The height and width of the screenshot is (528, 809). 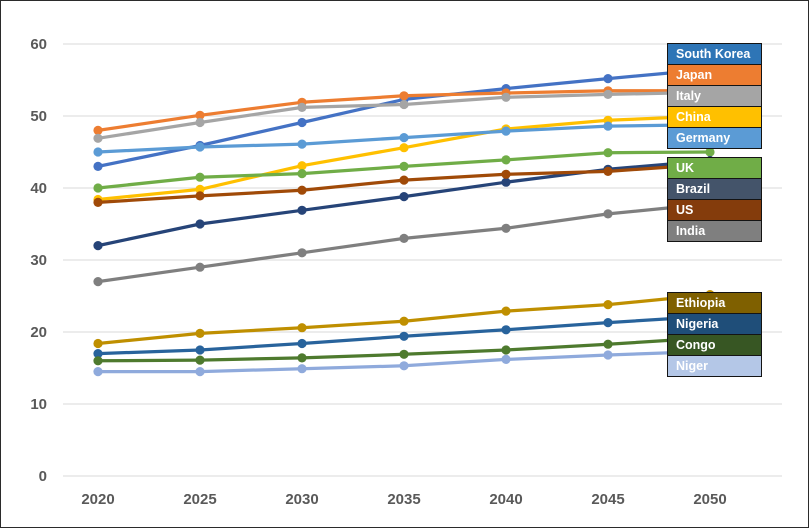 I want to click on data-point-india-2045, so click(x=608, y=214).